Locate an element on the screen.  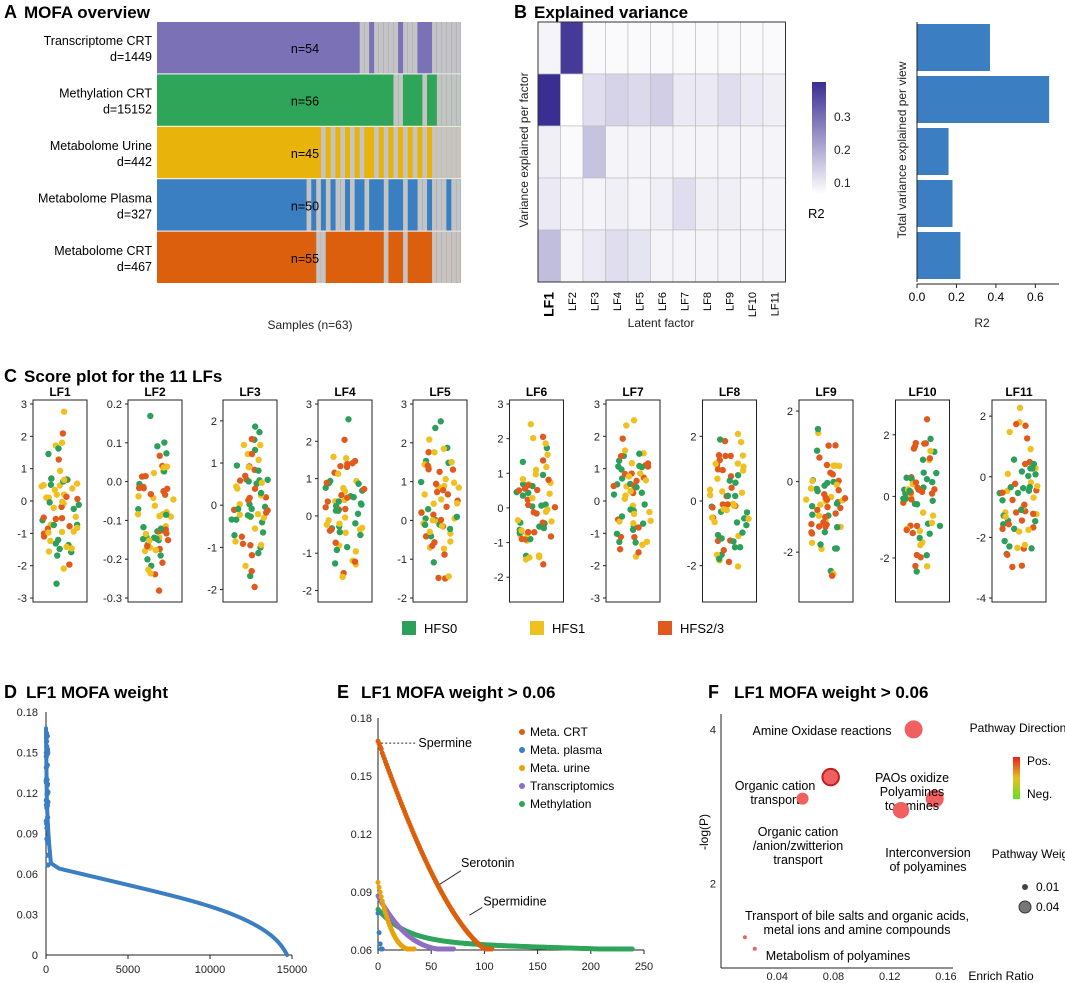
heatmap-column-label: LF9 is located at coordinates (730, 301).